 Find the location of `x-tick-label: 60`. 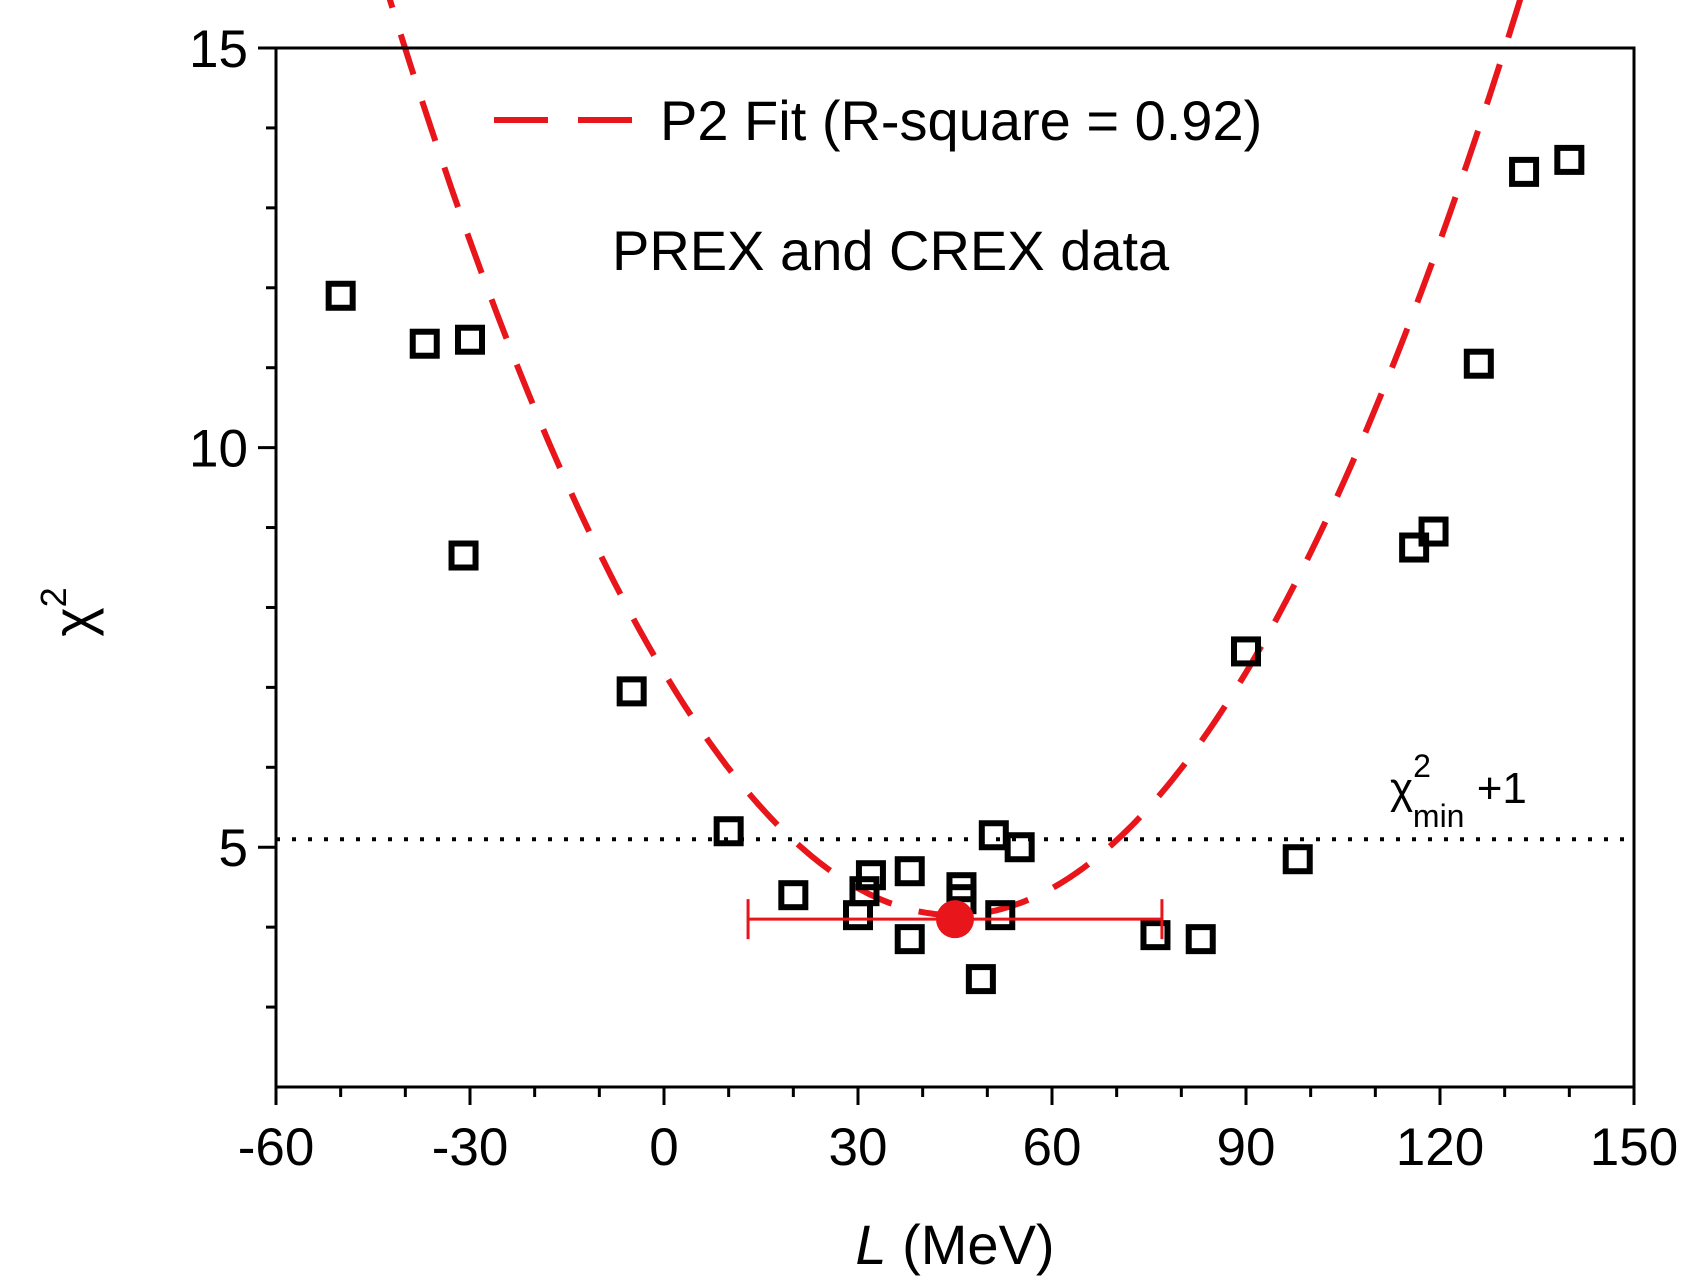

x-tick-label: 60 is located at coordinates (1052, 1147).